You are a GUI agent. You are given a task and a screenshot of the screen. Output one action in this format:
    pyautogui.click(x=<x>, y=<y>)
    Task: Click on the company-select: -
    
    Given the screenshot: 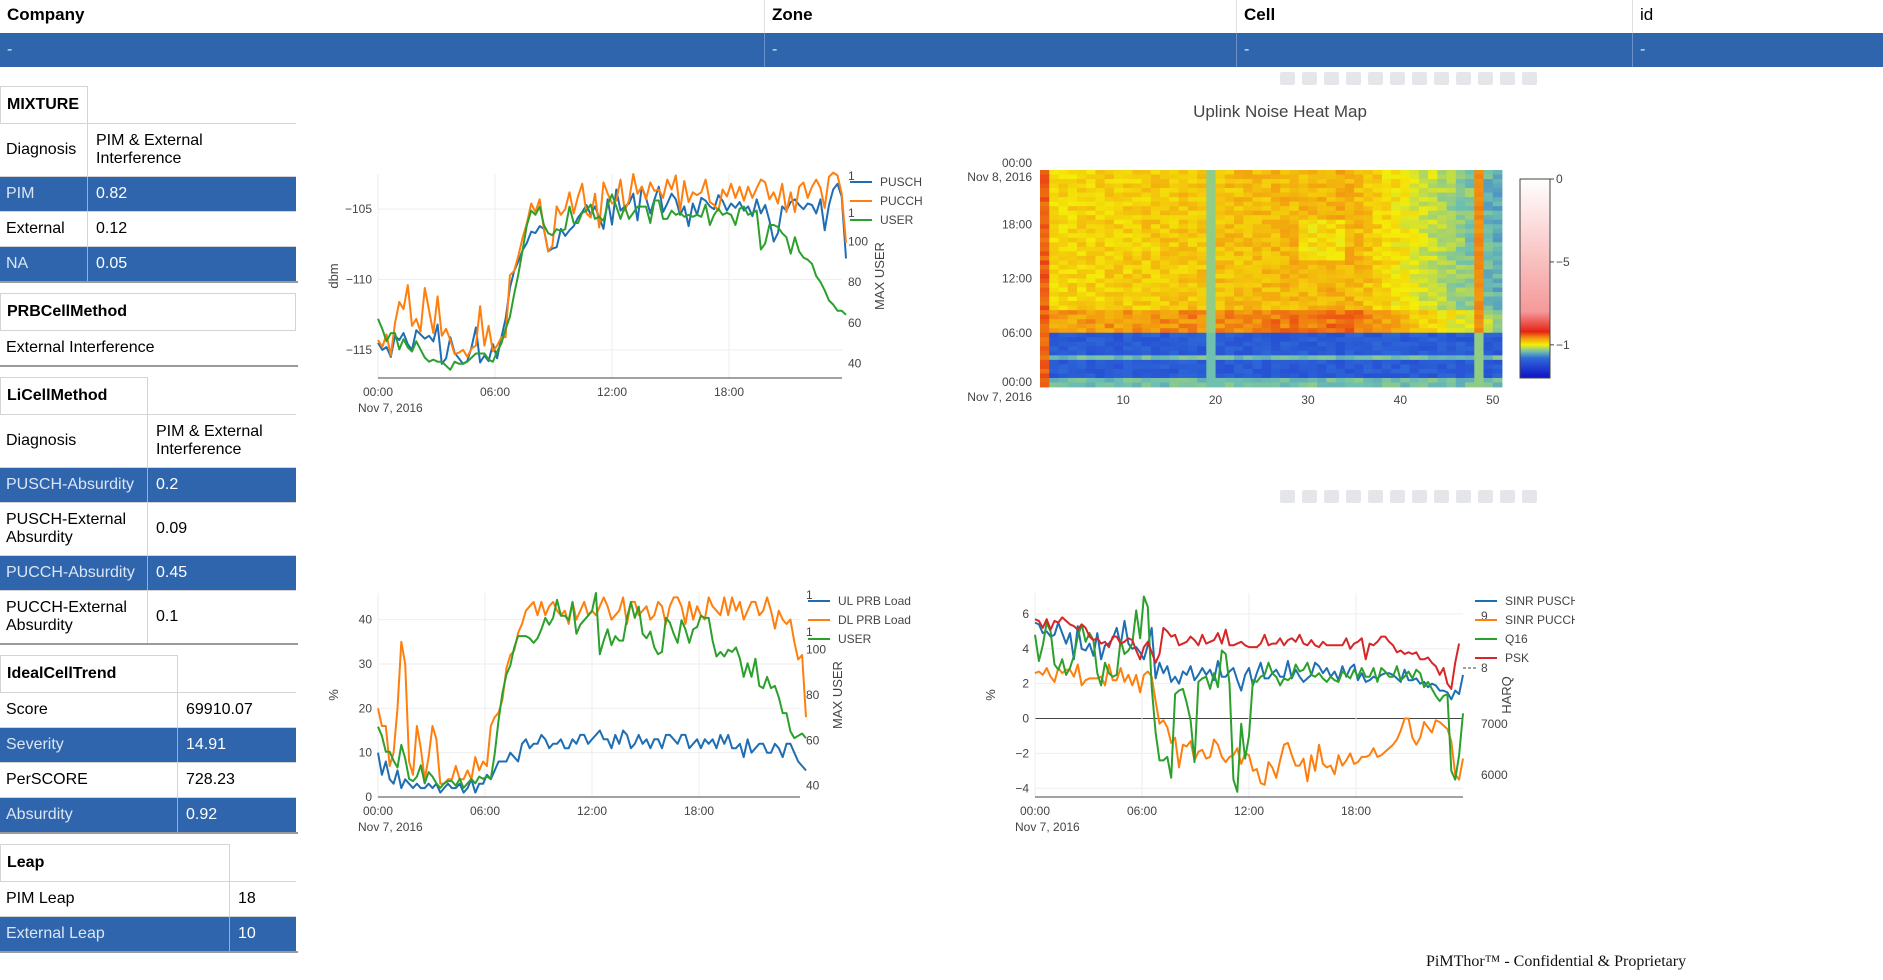 What is the action you would take?
    pyautogui.click(x=382, y=50)
    